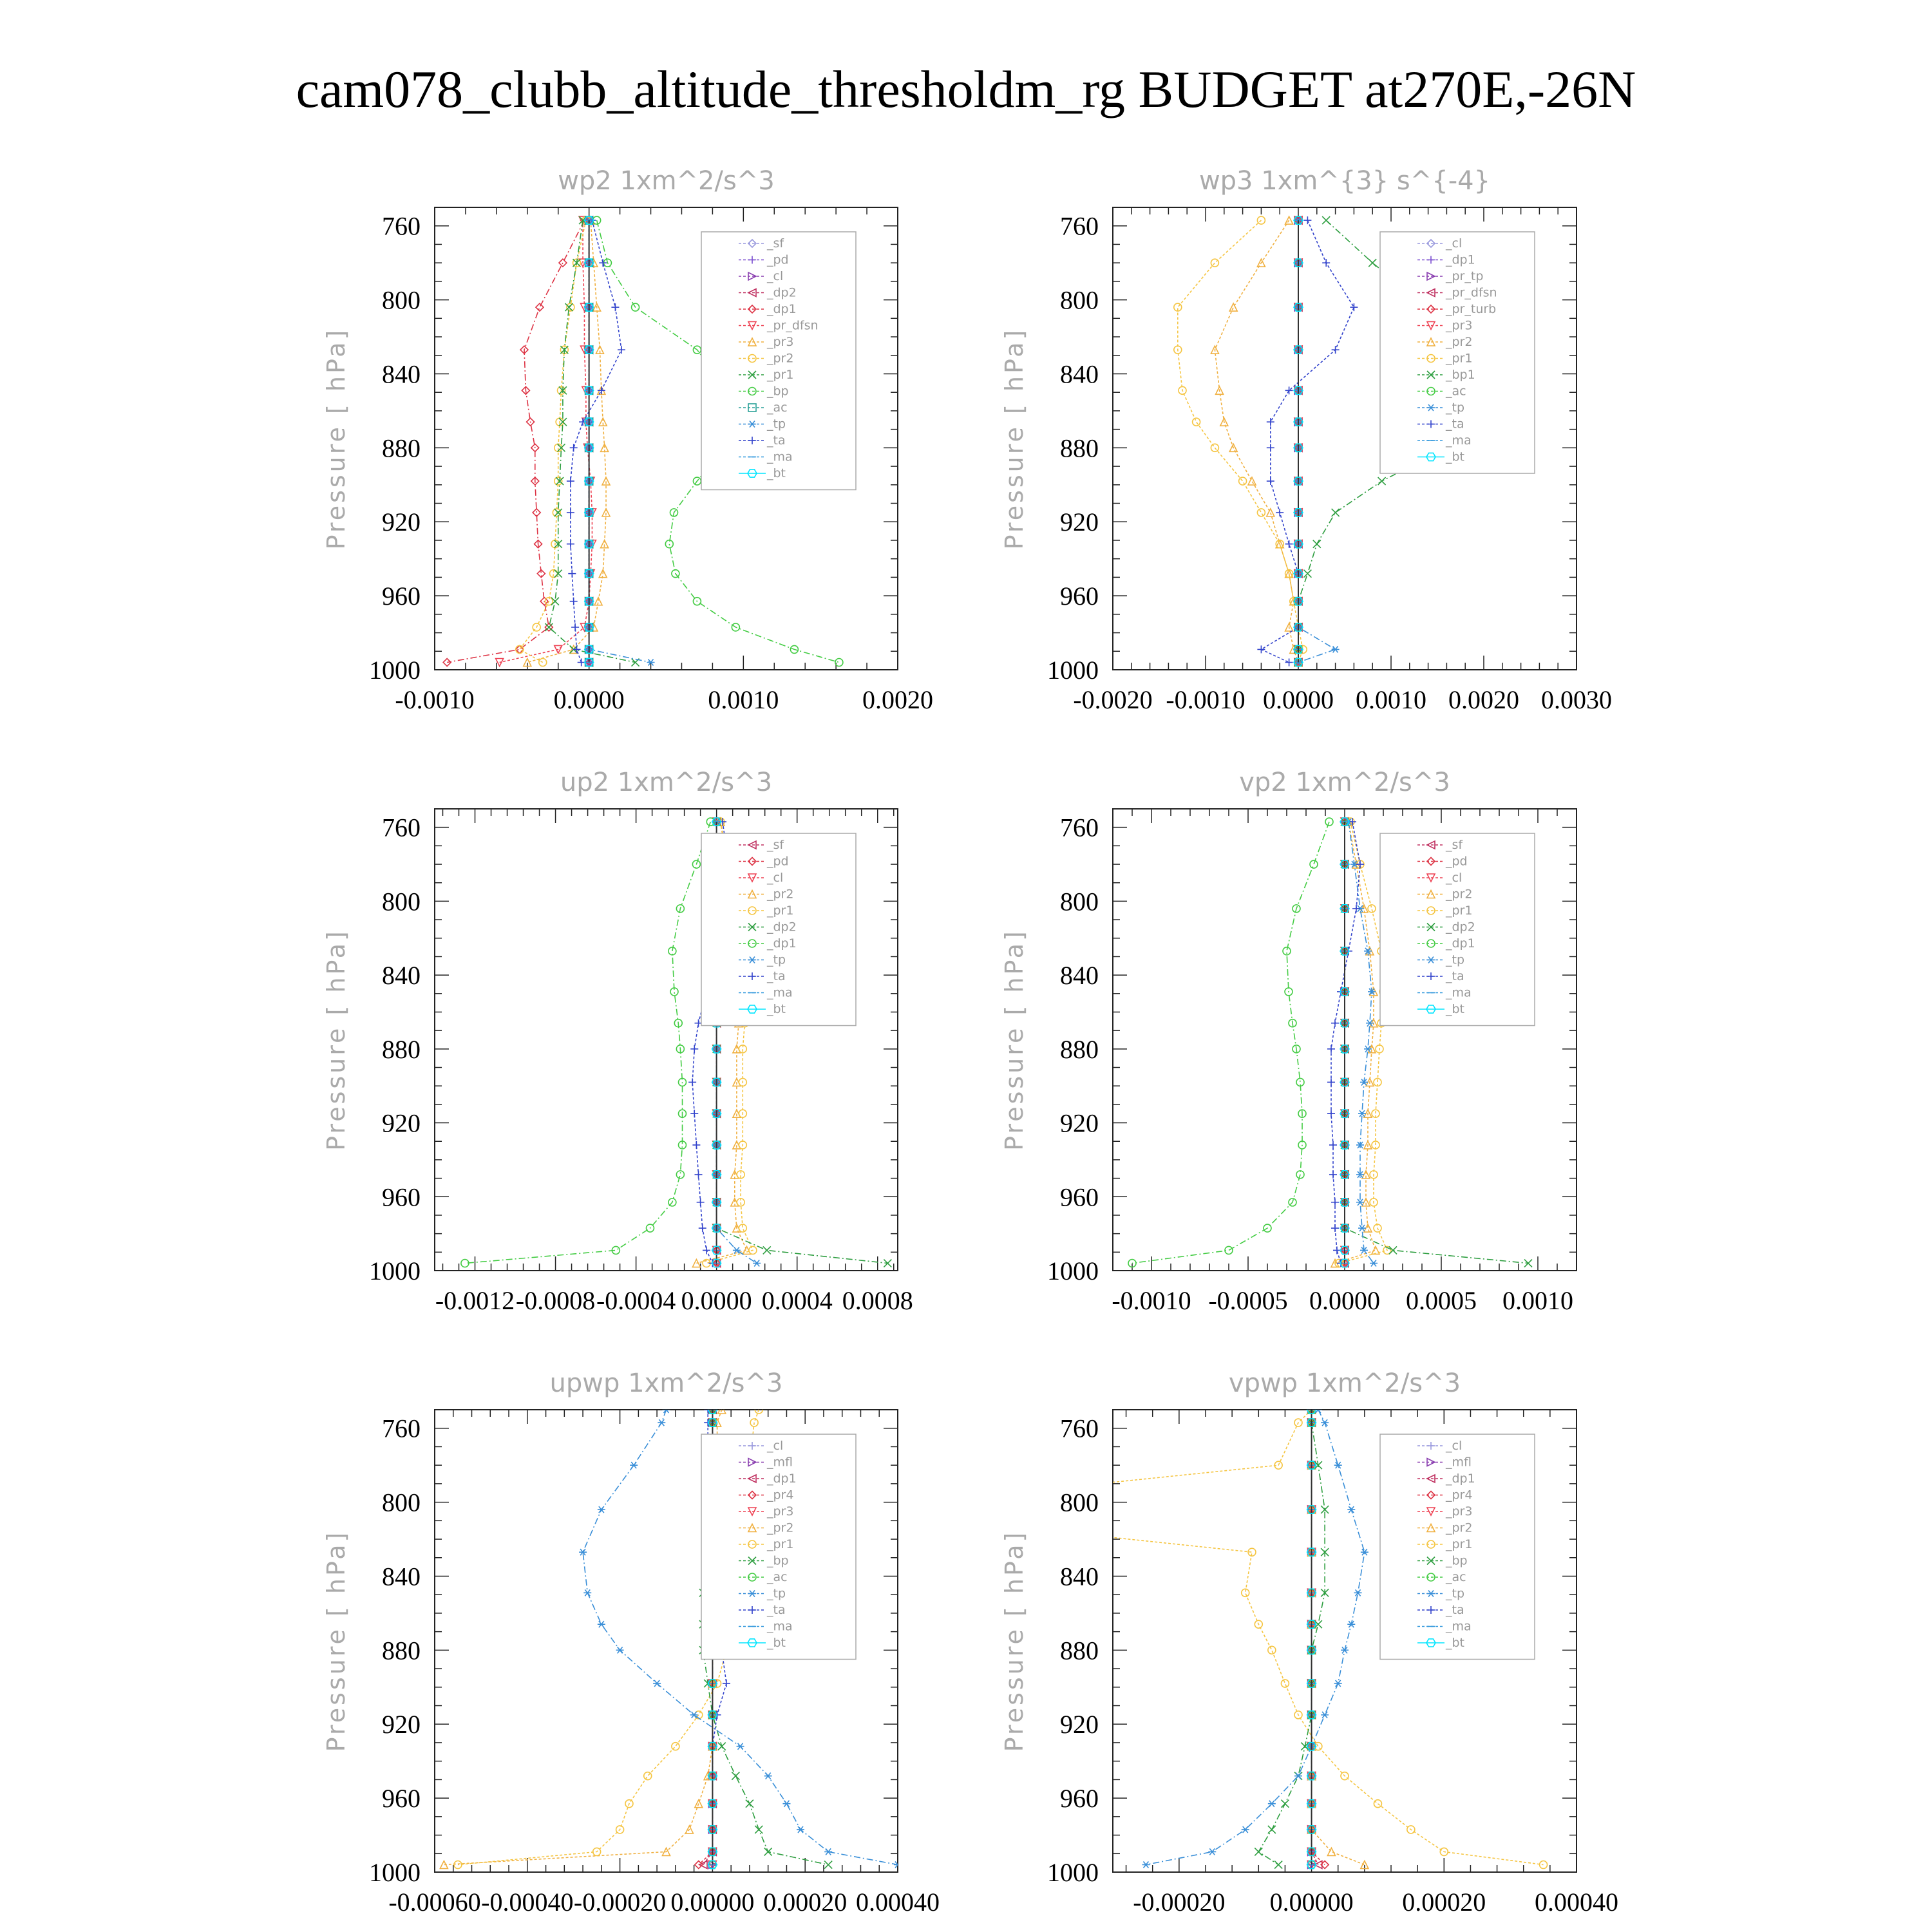 The width and height of the screenshot is (1932, 1932). What do you see at coordinates (336, 1040) in the screenshot?
I see `y-axis-label: Pressure [ hPa]` at bounding box center [336, 1040].